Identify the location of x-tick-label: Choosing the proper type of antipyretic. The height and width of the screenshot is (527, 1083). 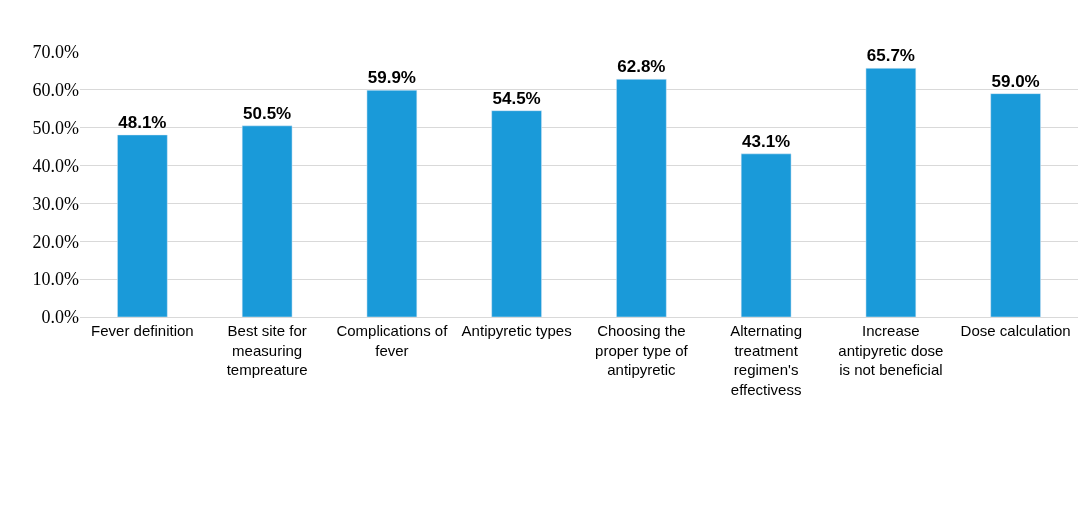
(642, 350).